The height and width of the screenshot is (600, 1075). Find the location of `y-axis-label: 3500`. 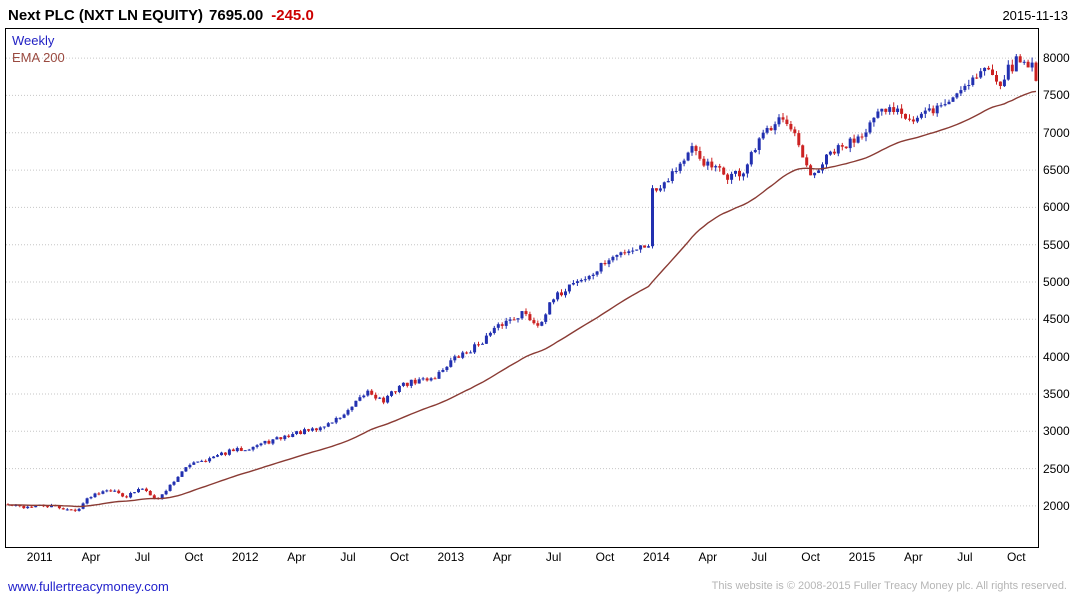

y-axis-label: 3500 is located at coordinates (1056, 393).